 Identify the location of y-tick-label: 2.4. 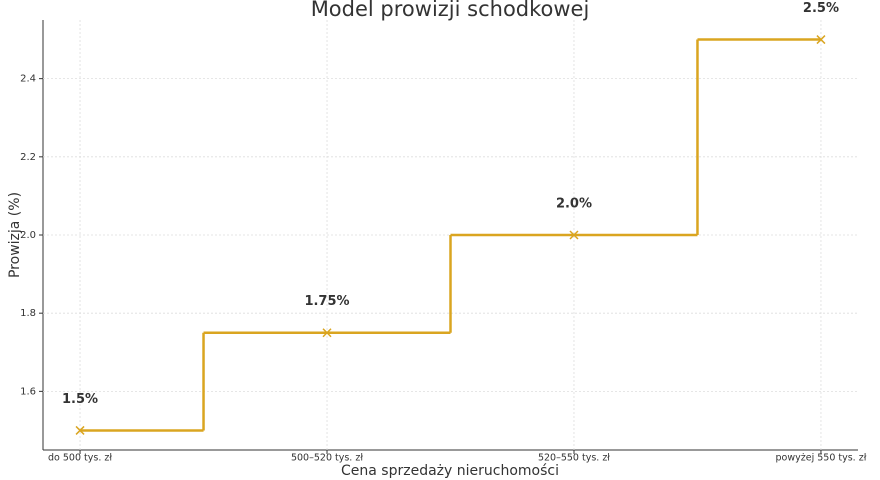
(28, 79).